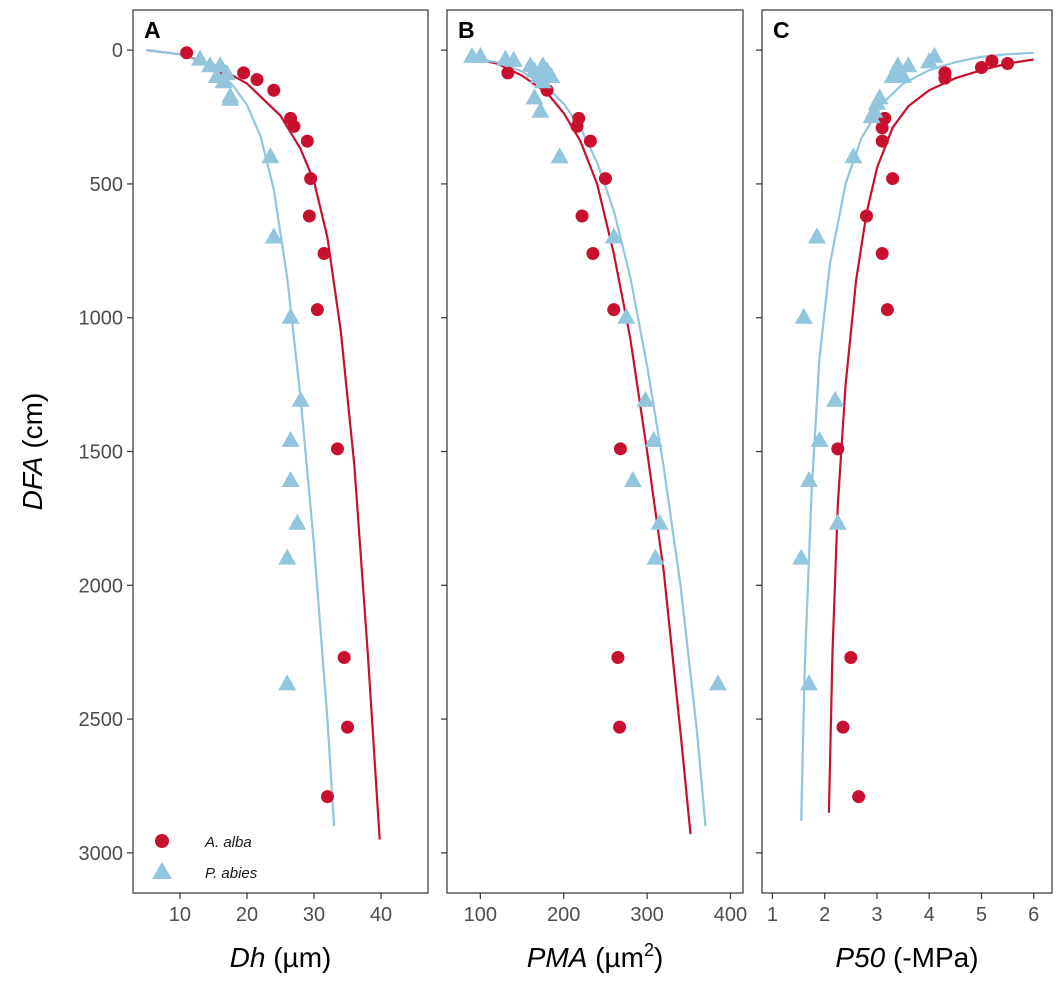 This screenshot has height=986, width=1063. Describe the element at coordinates (162, 870) in the screenshot. I see `legend-marker-triangle` at that location.